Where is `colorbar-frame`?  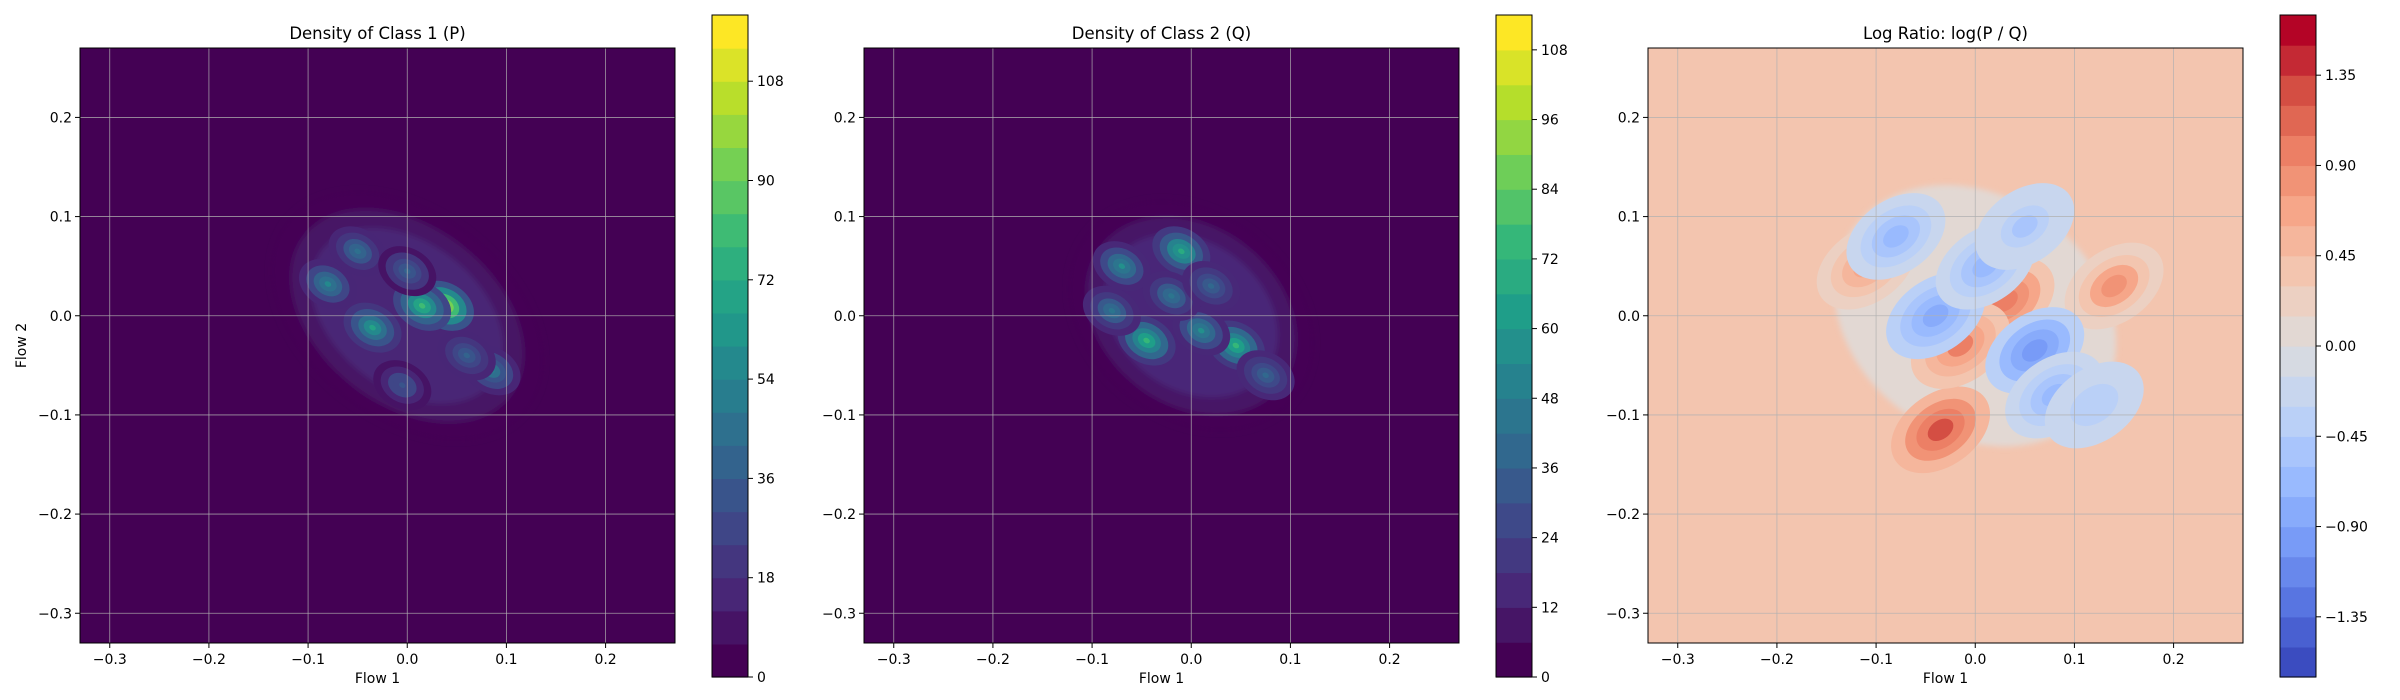 colorbar-frame is located at coordinates (730, 346).